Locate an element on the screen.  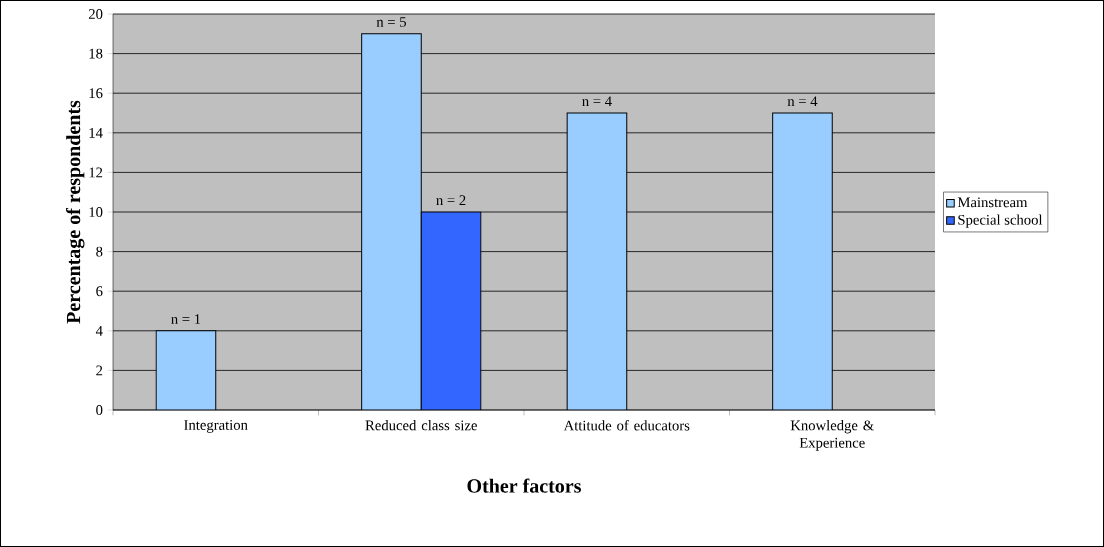
y-tick-label: 16 is located at coordinates (96, 93).